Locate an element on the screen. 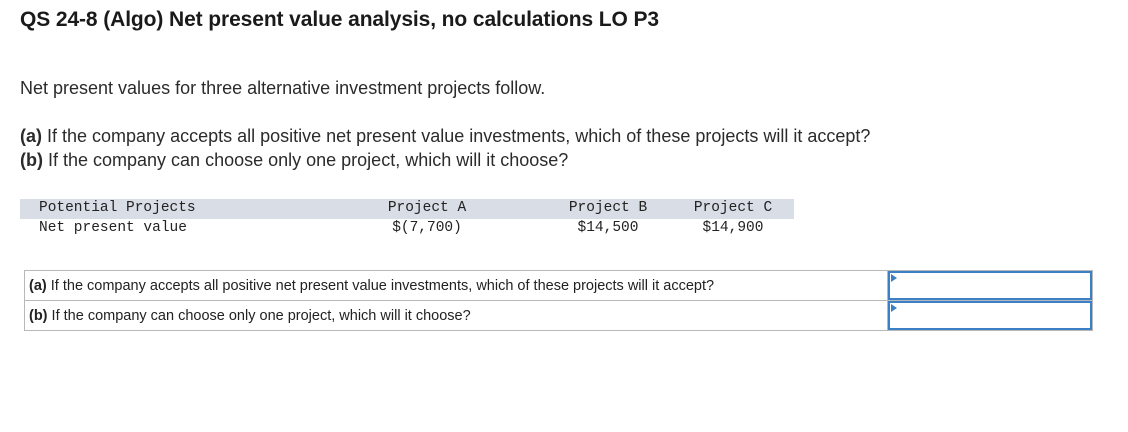 The width and height of the screenshot is (1128, 432). header-project-b: Project B is located at coordinates (608, 208).